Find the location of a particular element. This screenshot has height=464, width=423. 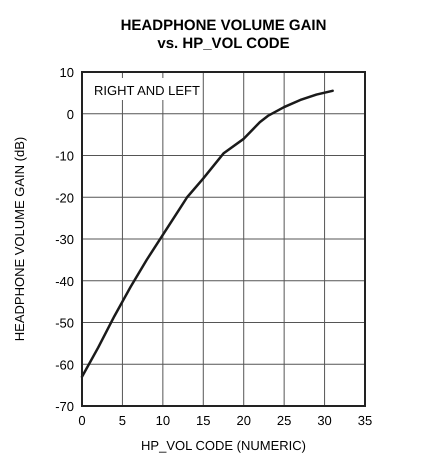

x-tick-label: 25 is located at coordinates (284, 420).